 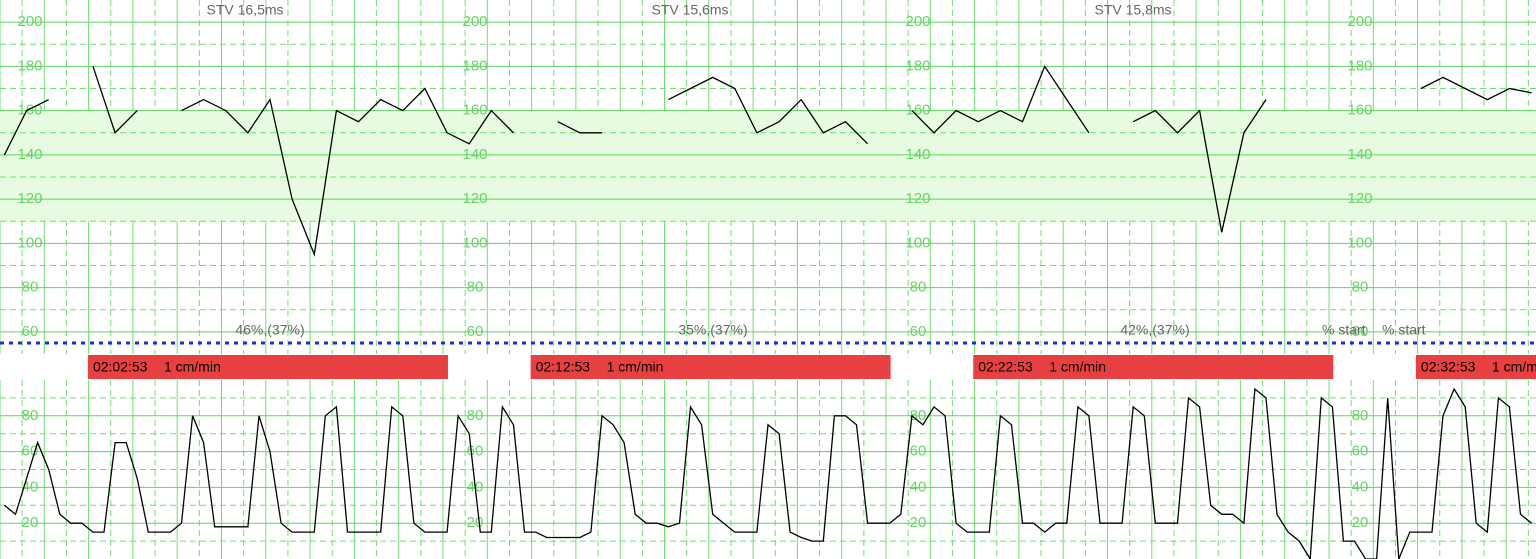 I want to click on ratio-label: 46%,(37%), so click(x=269, y=330).